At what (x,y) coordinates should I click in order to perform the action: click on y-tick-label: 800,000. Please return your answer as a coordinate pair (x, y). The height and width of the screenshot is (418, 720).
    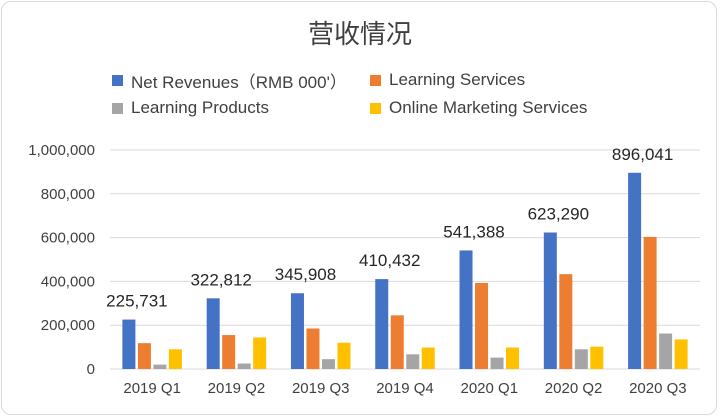
    Looking at the image, I should click on (68, 194).